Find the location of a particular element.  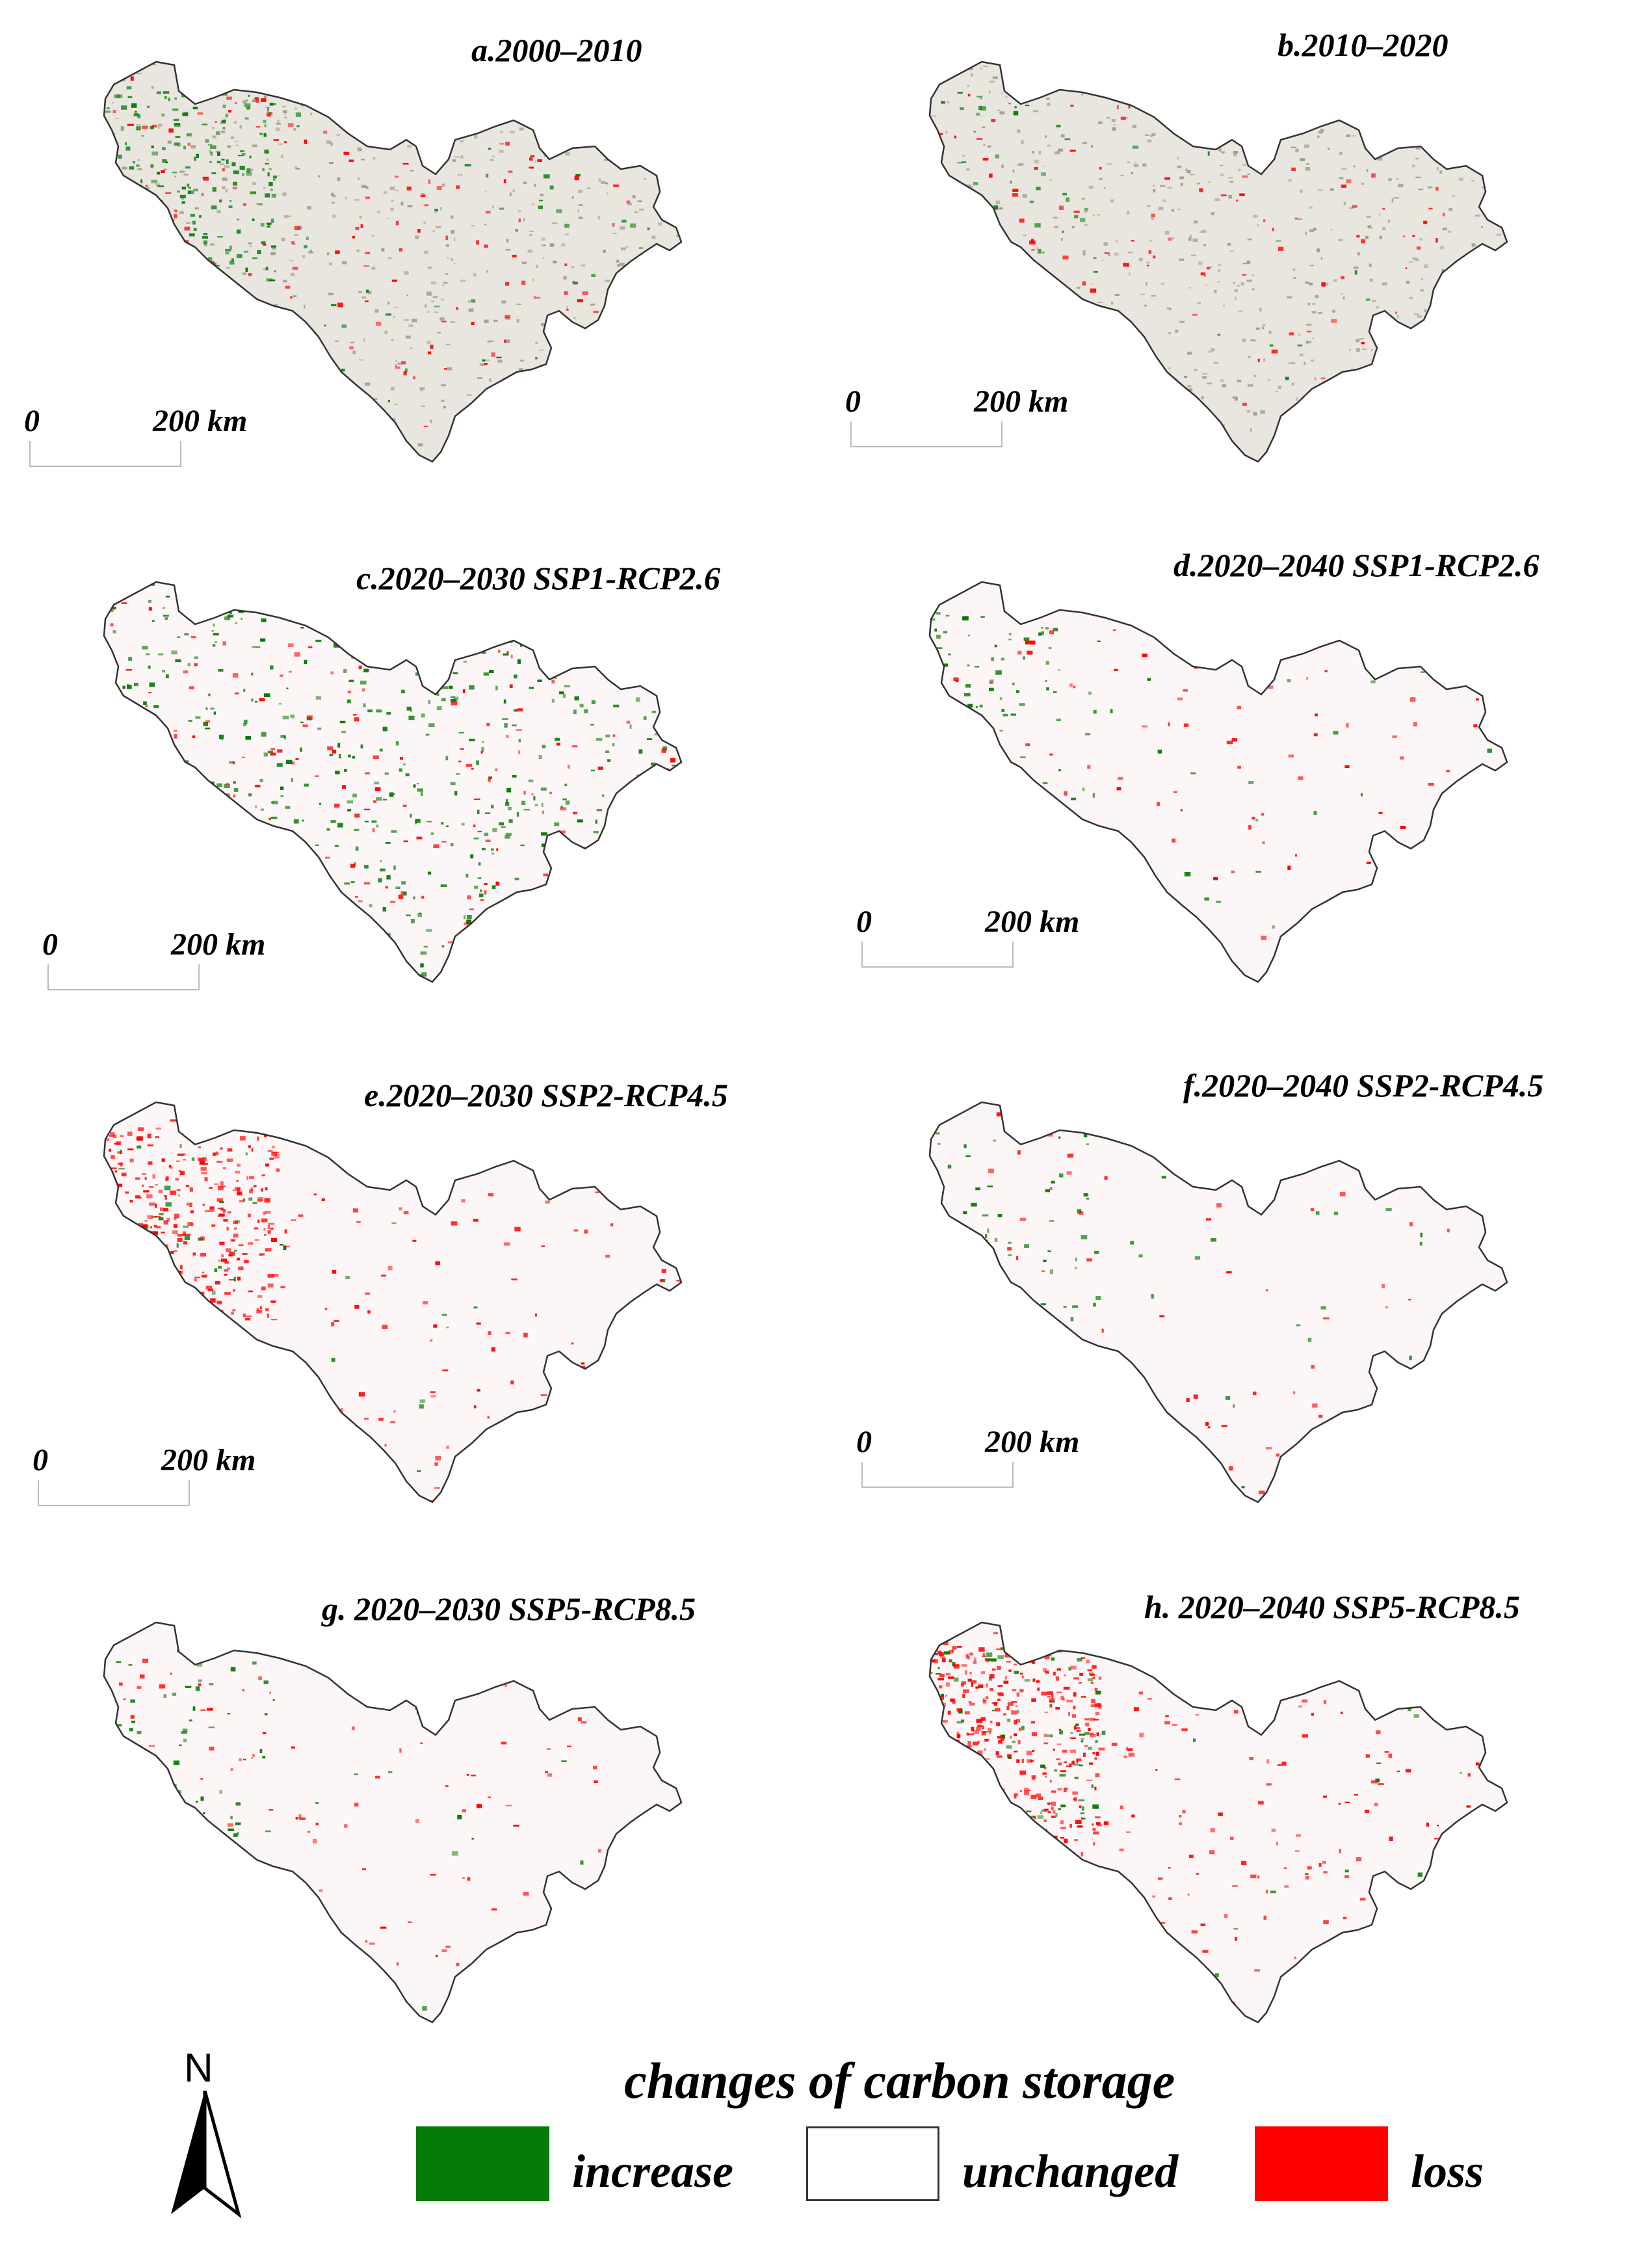

map-panel-a: a.2000–2010 0 200 km is located at coordinates (413, 260).